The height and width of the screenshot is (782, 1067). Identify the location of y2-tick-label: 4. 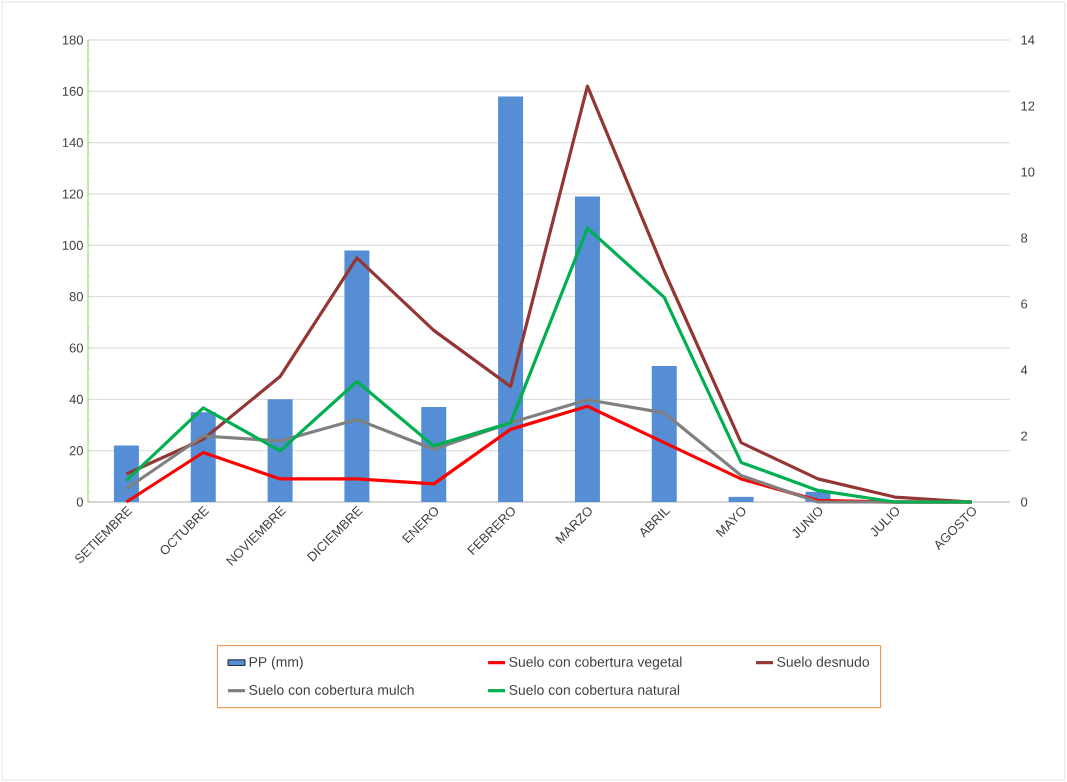
(1024, 370).